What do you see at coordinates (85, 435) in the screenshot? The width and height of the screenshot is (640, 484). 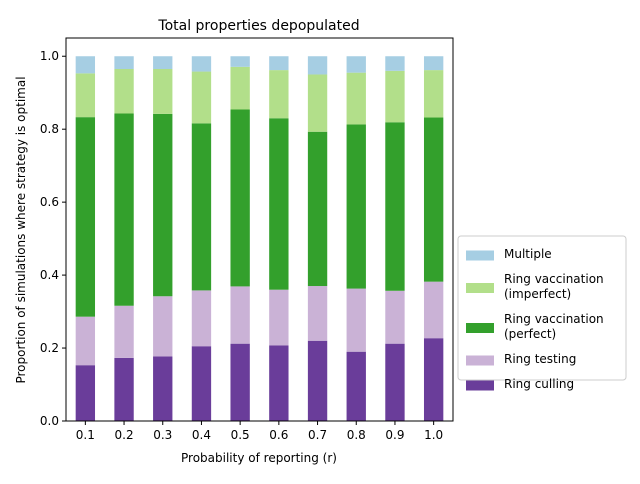 I see `x-tick-label: 0.1` at bounding box center [85, 435].